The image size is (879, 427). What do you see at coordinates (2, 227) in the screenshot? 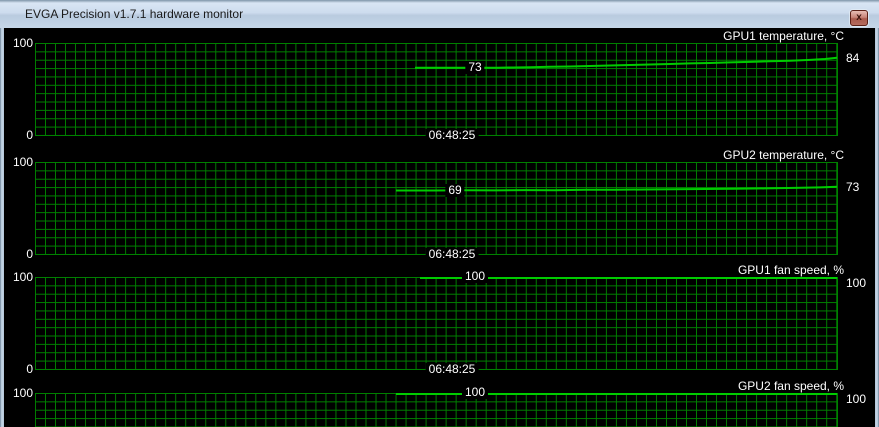
I see `window-border-left` at bounding box center [2, 227].